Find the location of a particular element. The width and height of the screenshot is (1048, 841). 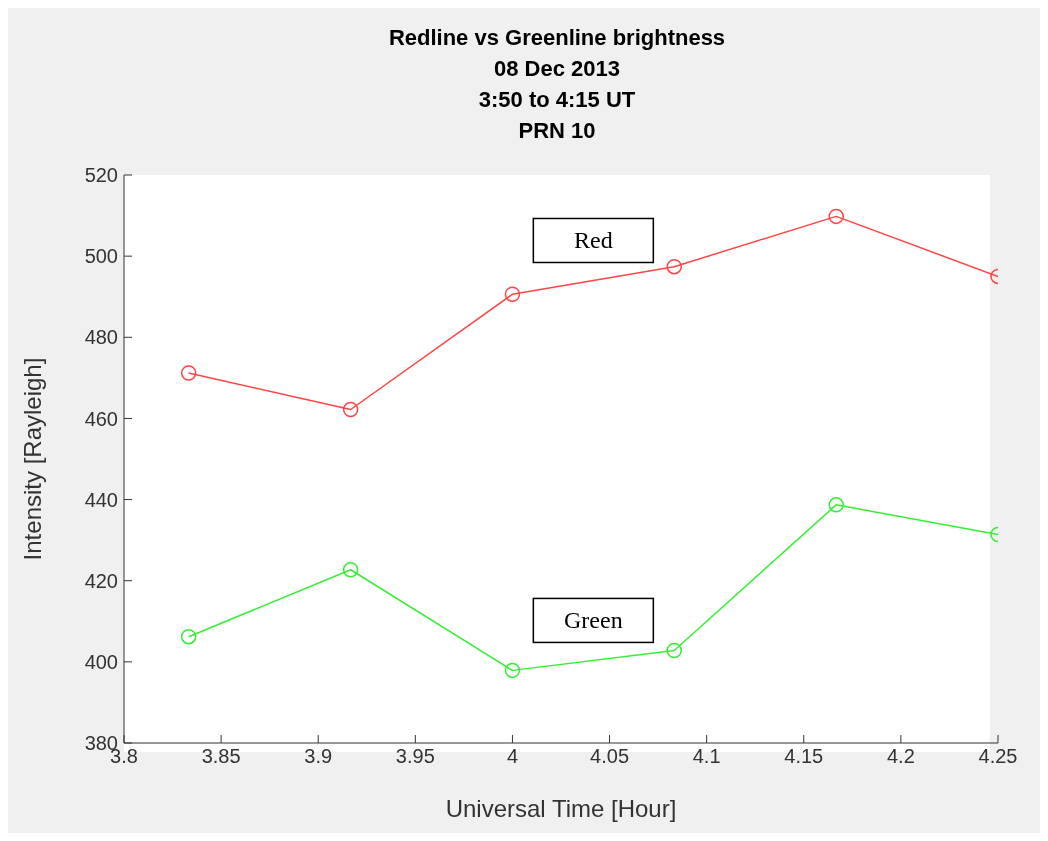

x-tick-label: 4.1 is located at coordinates (706, 756).